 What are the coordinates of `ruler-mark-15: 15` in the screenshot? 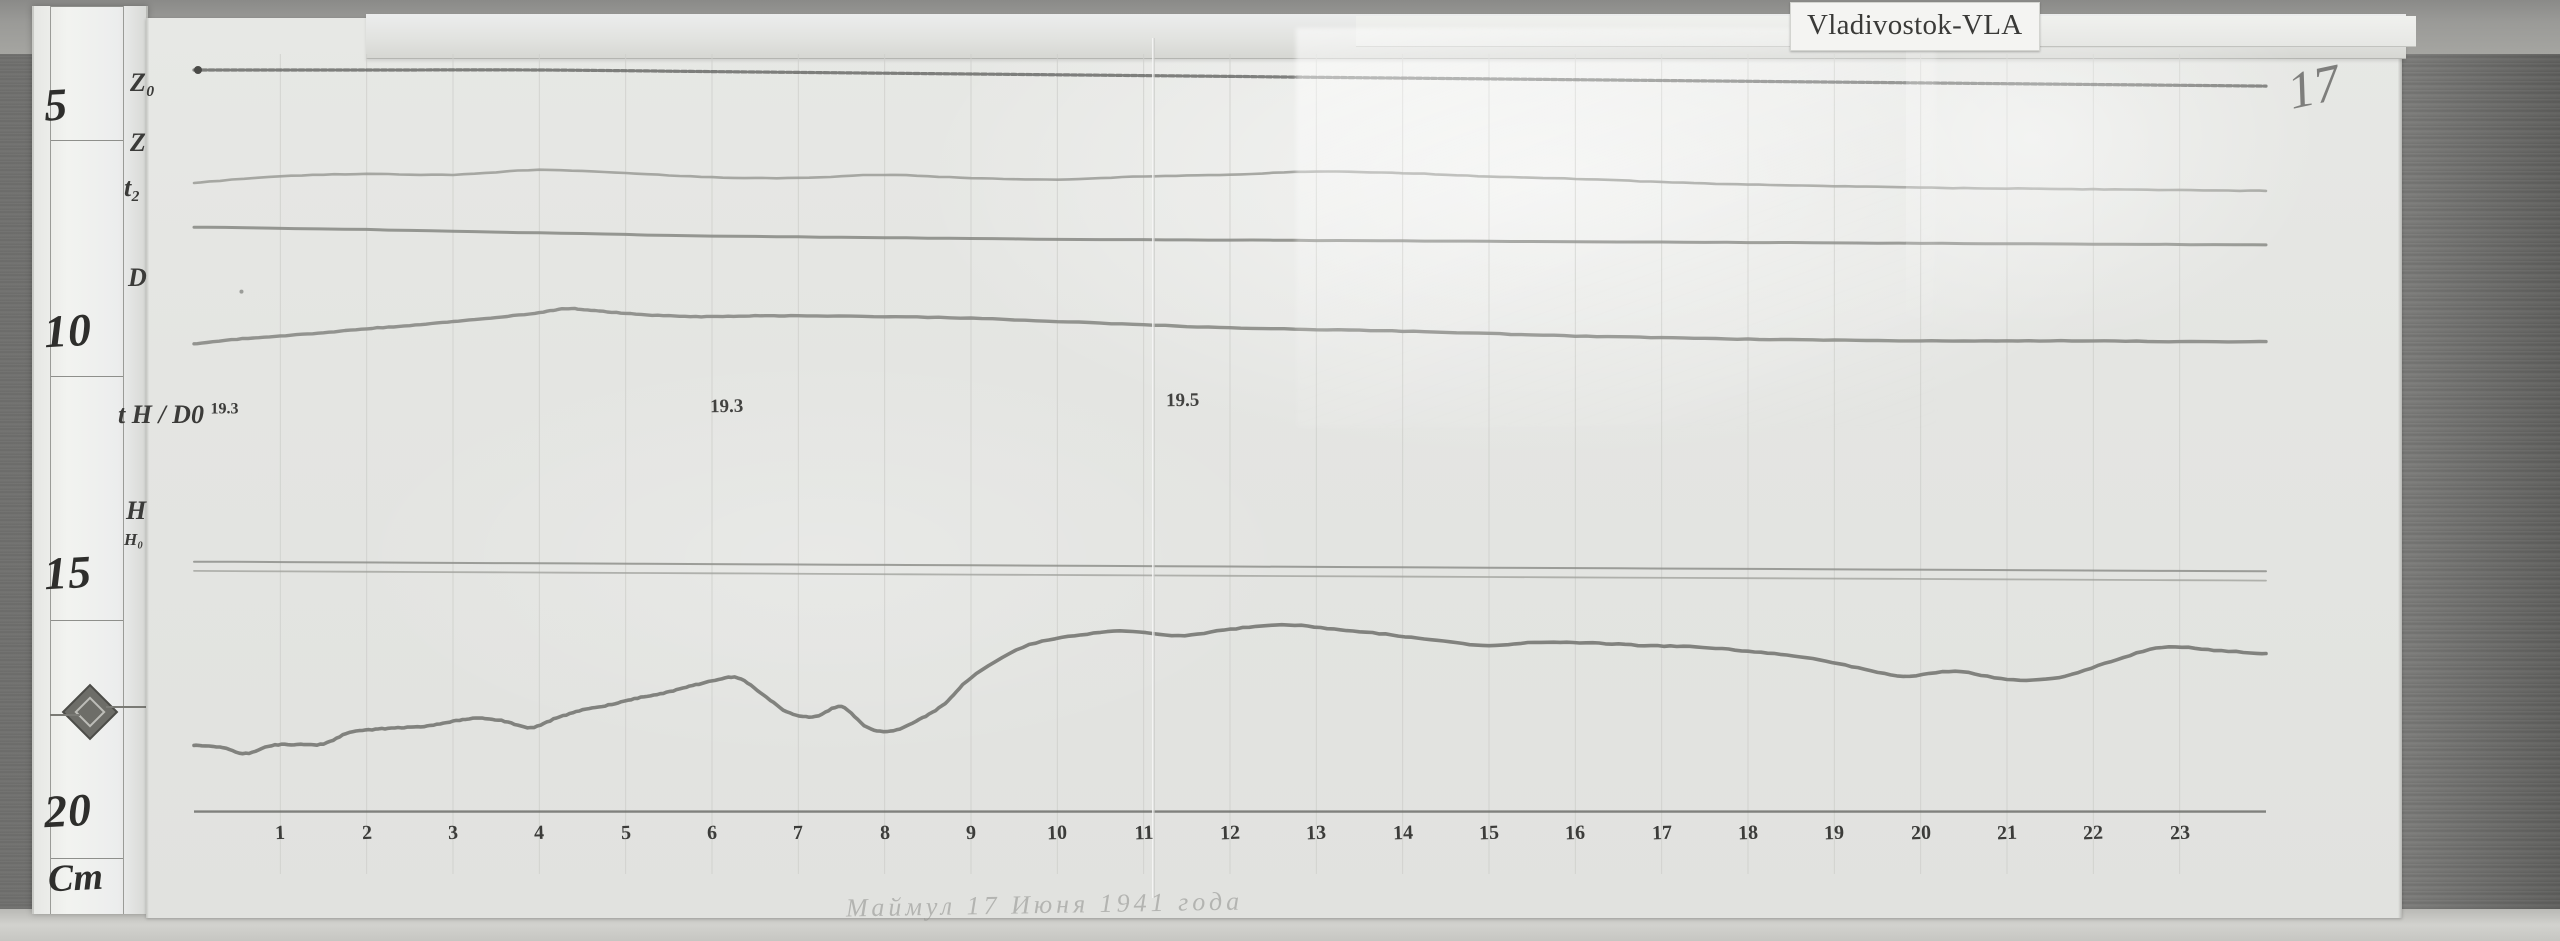 It's located at (68, 572).